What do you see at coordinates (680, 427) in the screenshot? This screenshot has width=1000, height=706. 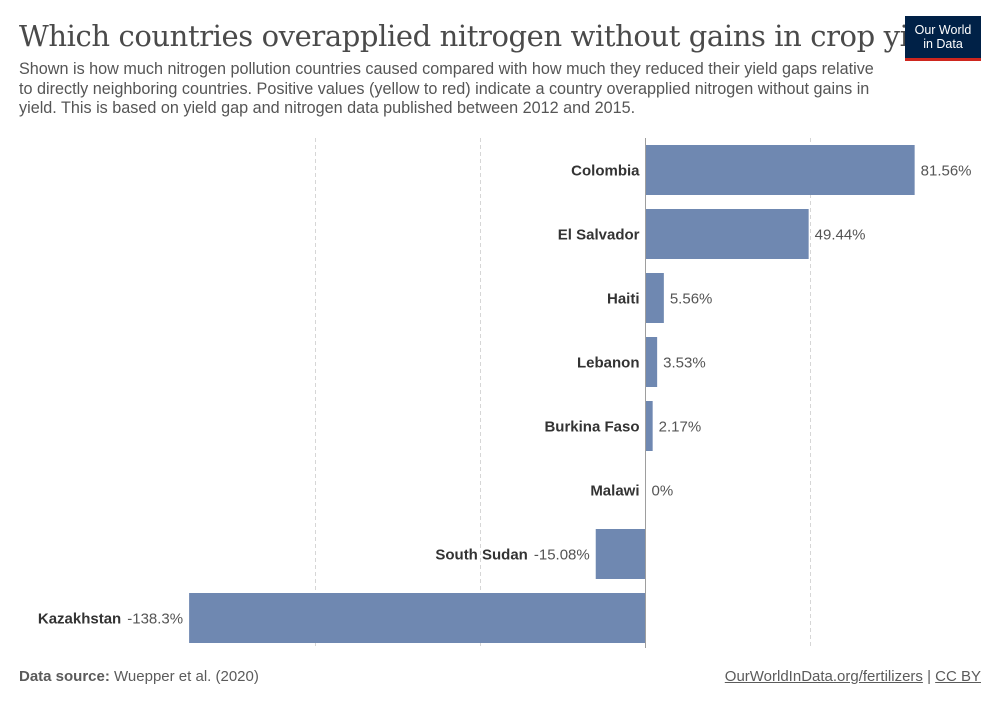 I see `value-label: 2.17%` at bounding box center [680, 427].